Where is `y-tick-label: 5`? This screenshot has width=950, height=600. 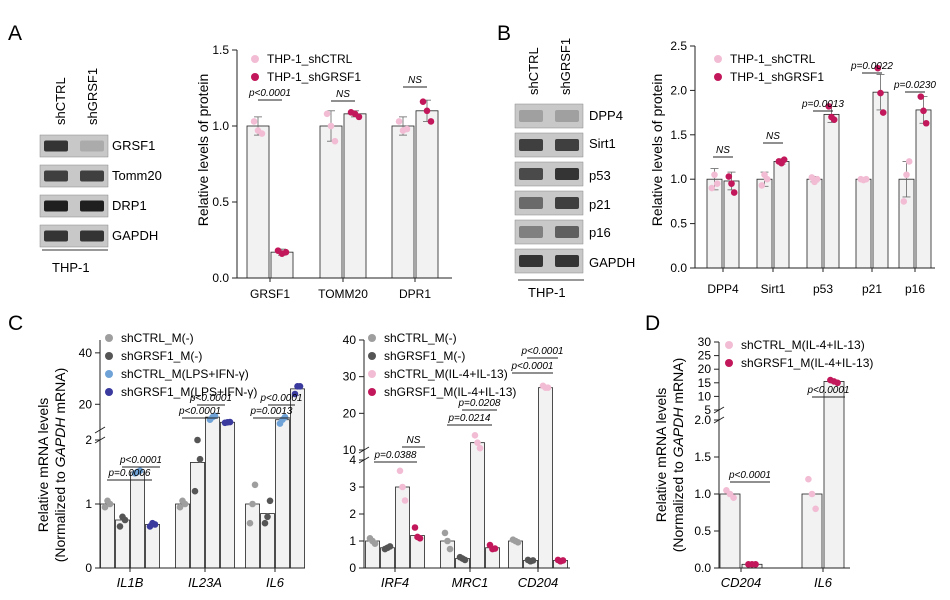
y-tick-label: 5 is located at coordinates (707, 410).